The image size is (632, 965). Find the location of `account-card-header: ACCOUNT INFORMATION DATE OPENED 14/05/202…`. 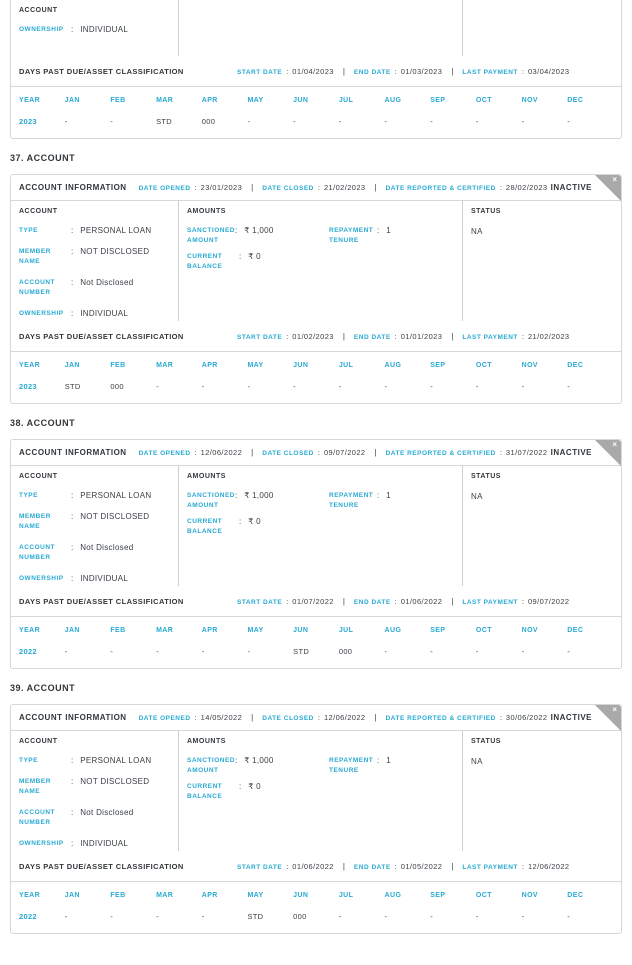

account-card-header: ACCOUNT INFORMATION DATE OPENED 14/05/202… is located at coordinates (316, 718).